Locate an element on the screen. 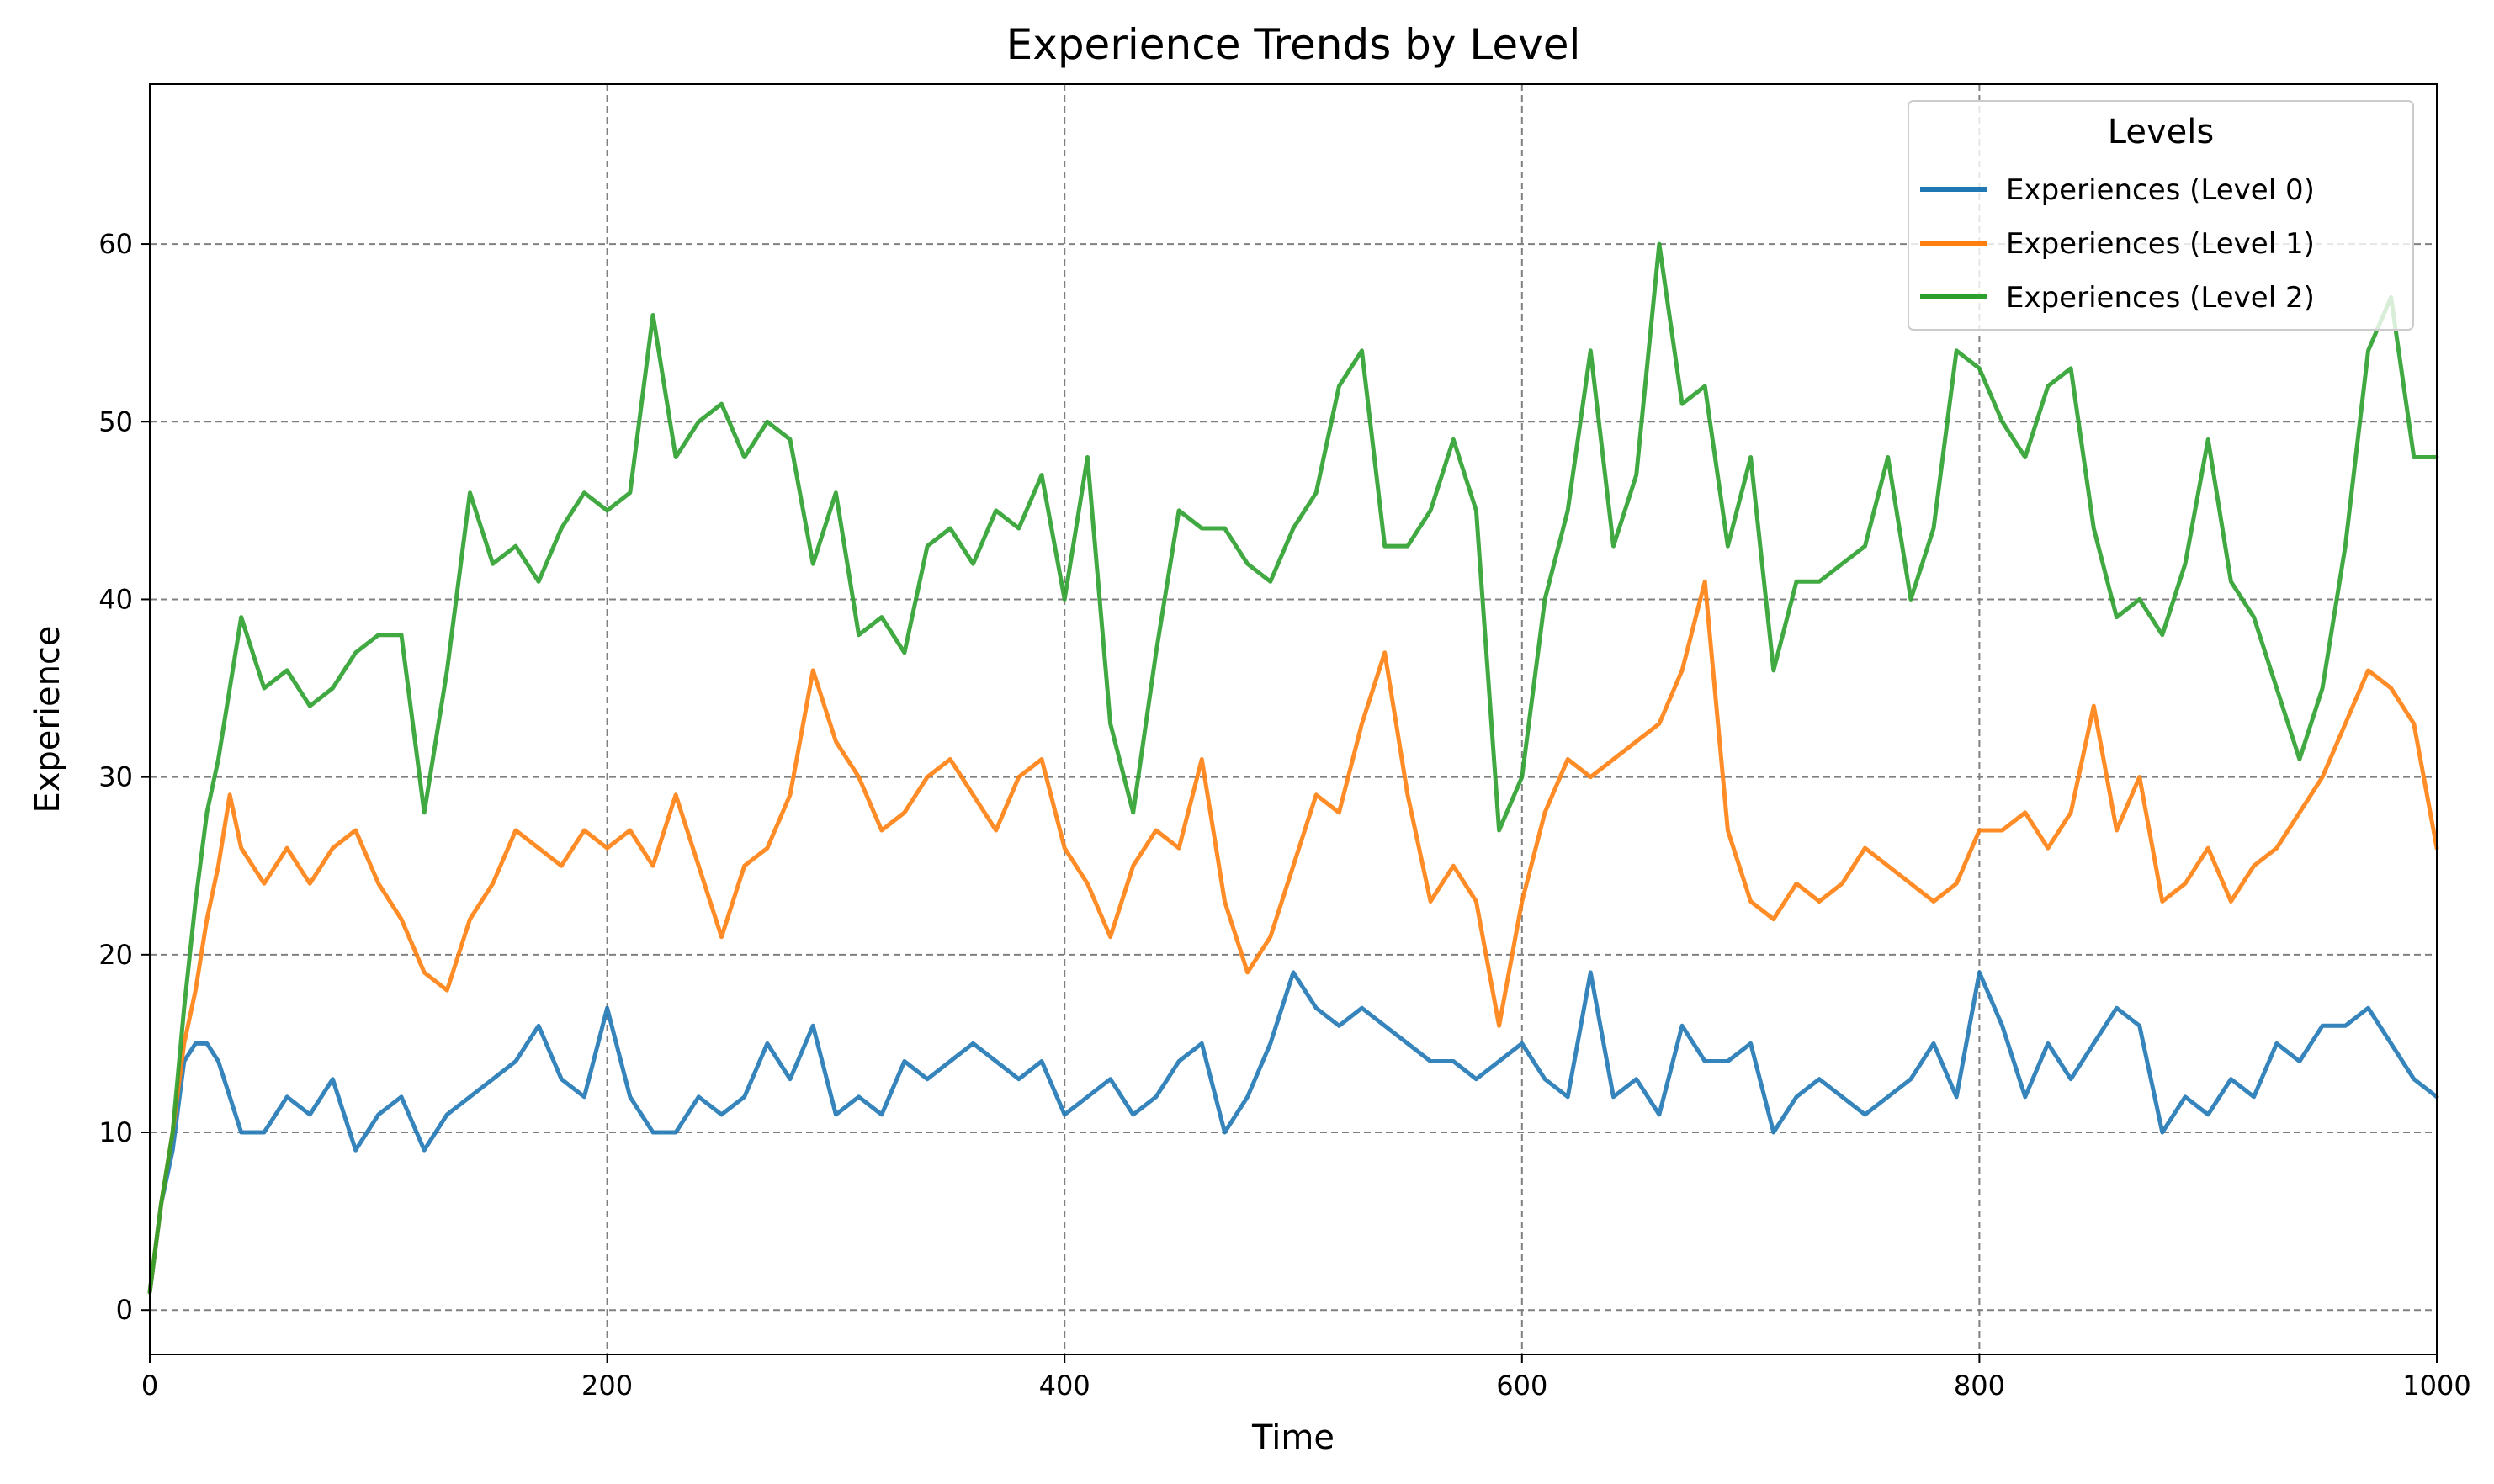 The height and width of the screenshot is (1484, 2494). y-tick-label: 0 is located at coordinates (124, 1310).